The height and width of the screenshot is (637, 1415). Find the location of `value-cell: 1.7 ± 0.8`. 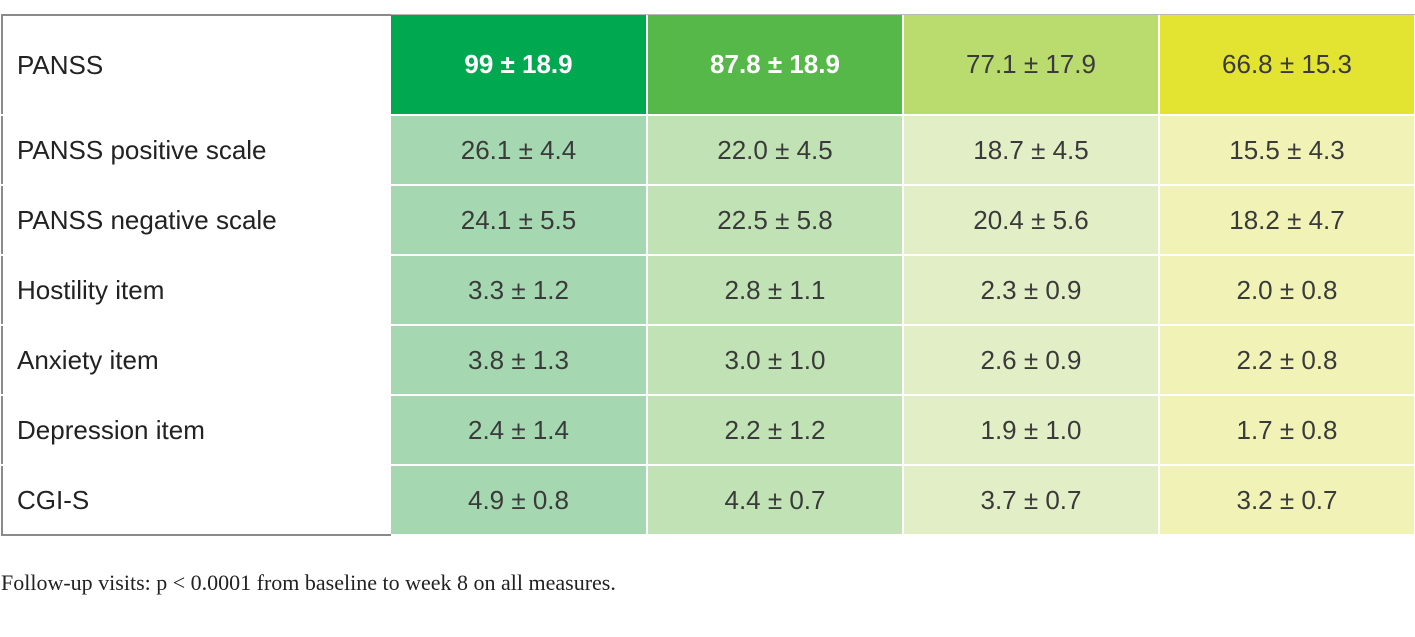

value-cell: 1.7 ± 0.8 is located at coordinates (1287, 430).